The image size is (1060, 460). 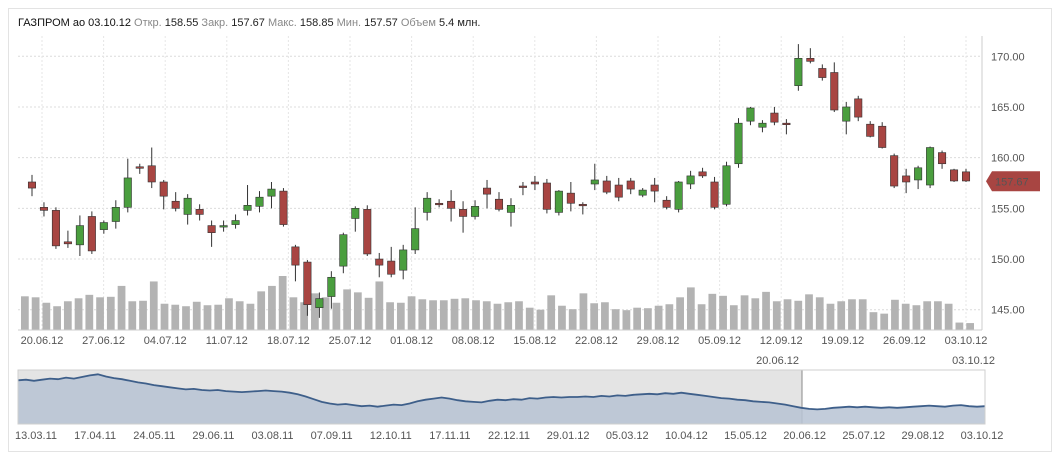 I want to click on volume-bars, so click(x=497, y=303).